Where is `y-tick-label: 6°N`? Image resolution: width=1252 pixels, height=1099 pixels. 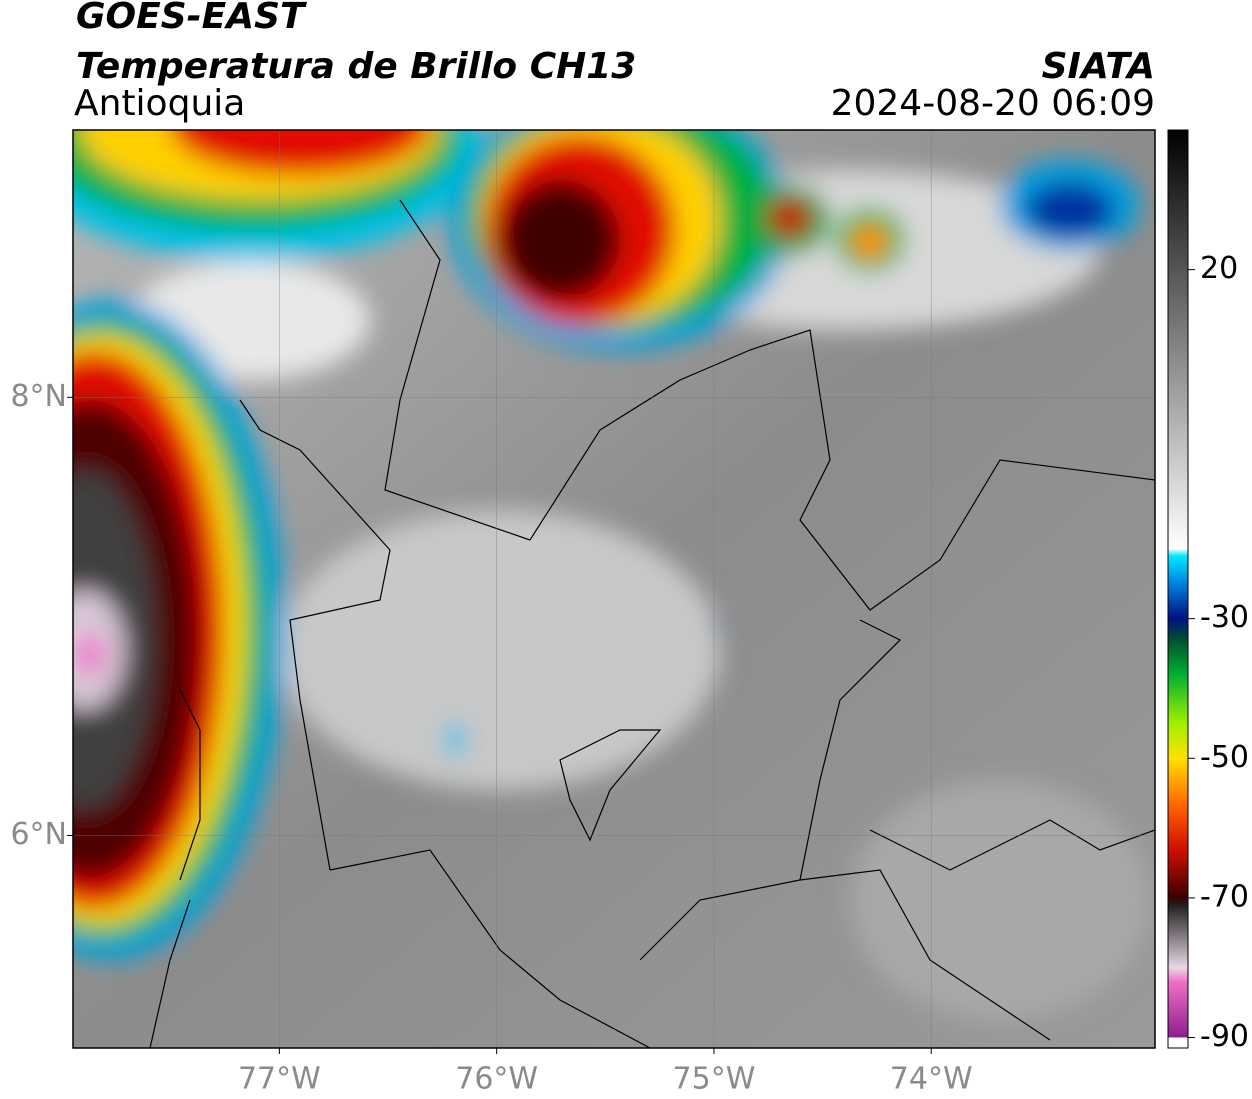 y-tick-label: 6°N is located at coordinates (38, 834).